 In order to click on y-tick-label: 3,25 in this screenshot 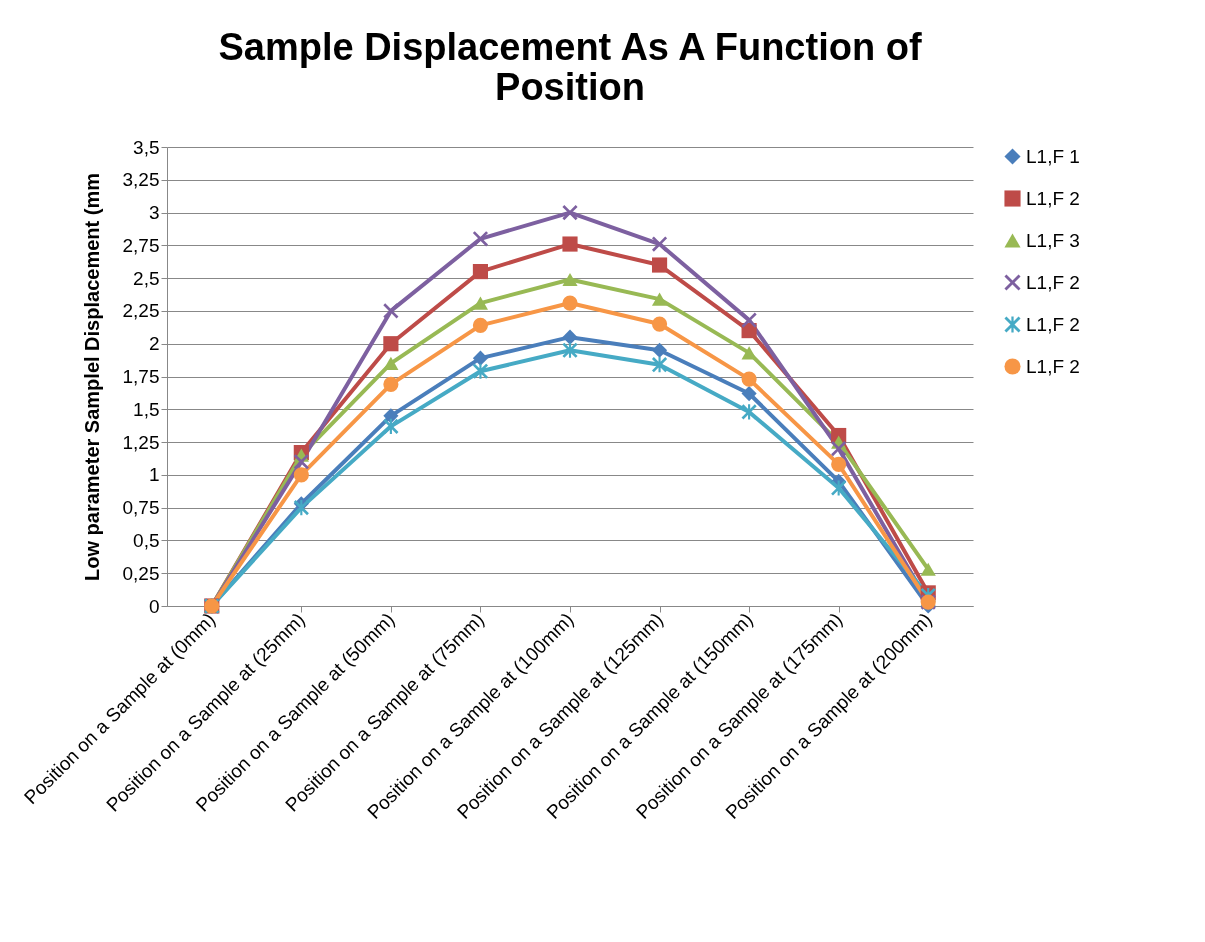, I will do `click(141, 180)`.